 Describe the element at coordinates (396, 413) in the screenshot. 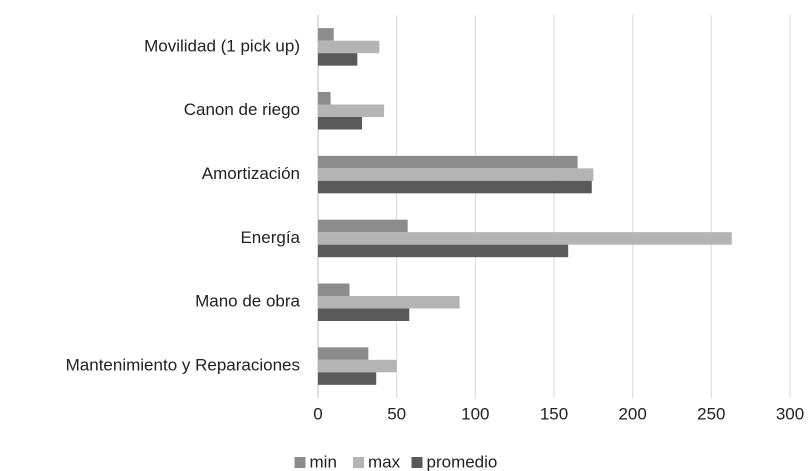

I see `x-tick-label: 50` at that location.